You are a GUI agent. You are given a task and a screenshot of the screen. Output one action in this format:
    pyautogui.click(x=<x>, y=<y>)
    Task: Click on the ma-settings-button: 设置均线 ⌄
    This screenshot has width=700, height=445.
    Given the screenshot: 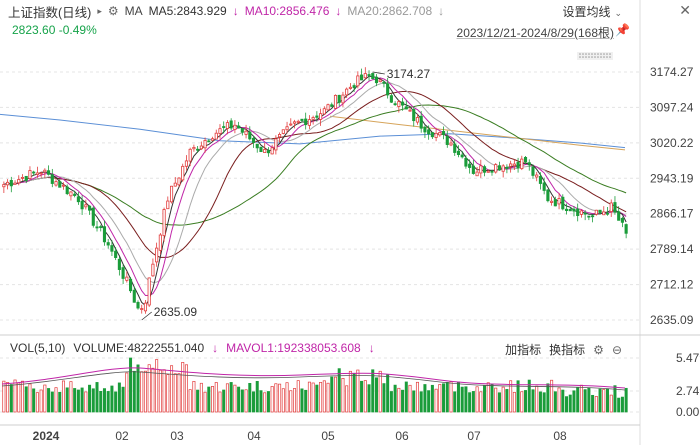 What is the action you would take?
    pyautogui.click(x=592, y=11)
    